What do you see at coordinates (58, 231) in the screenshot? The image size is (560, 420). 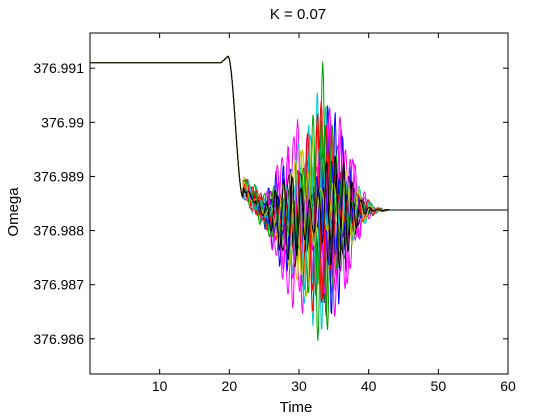 I see `y-tick-label: 376.988` at bounding box center [58, 231].